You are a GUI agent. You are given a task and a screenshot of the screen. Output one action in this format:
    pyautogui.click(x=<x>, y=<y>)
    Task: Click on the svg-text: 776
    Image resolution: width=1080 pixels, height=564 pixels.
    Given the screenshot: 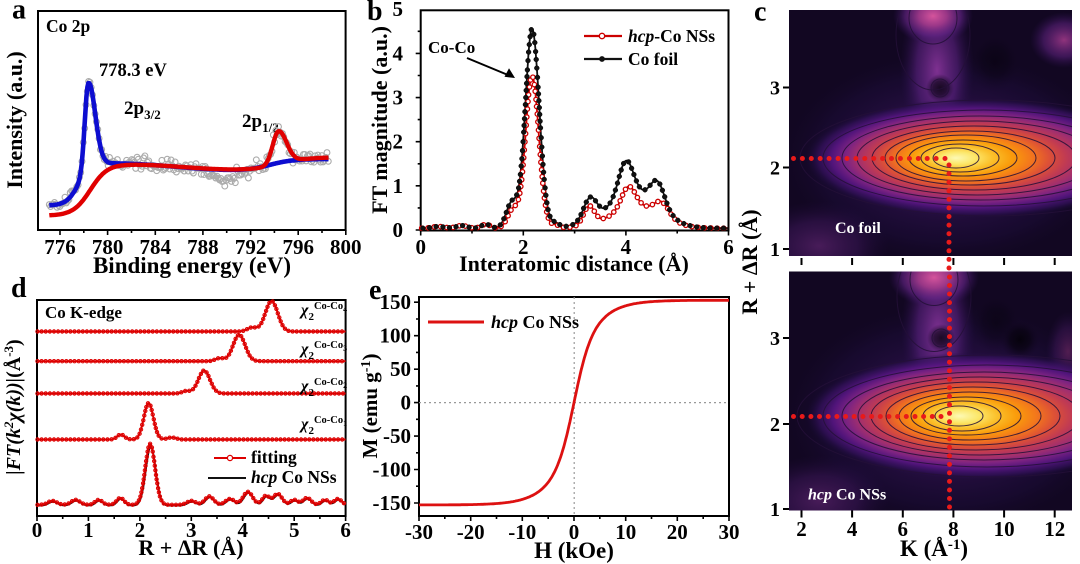 What is the action you would take?
    pyautogui.click(x=60, y=247)
    